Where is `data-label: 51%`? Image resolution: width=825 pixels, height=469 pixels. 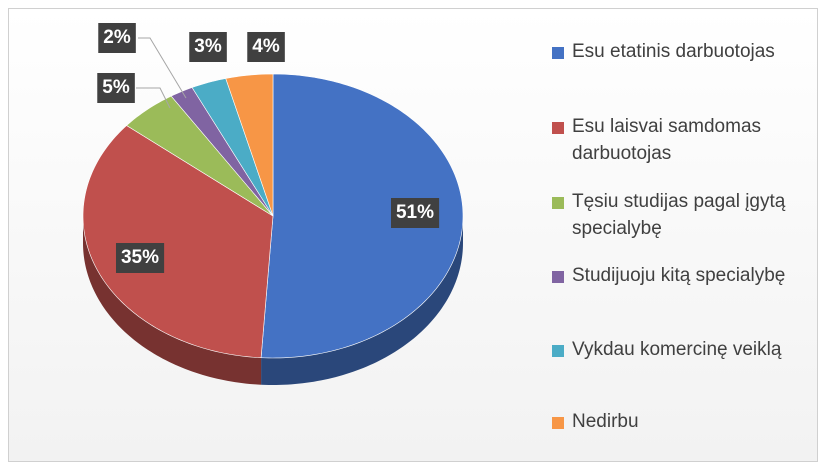 data-label: 51% is located at coordinates (415, 213).